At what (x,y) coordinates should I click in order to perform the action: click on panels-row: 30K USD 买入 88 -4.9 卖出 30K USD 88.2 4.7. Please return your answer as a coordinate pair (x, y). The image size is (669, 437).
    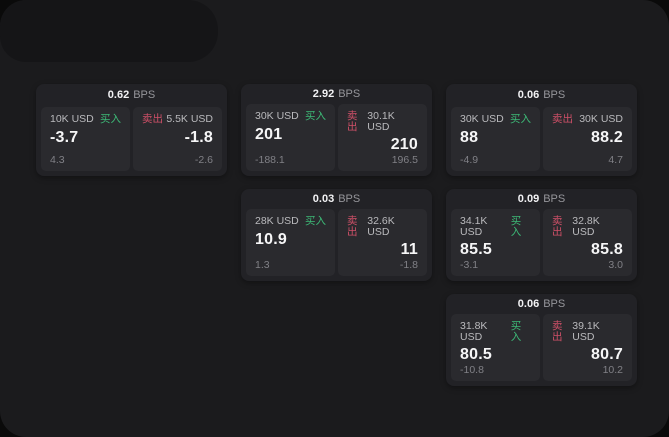
    Looking at the image, I should click on (541, 141).